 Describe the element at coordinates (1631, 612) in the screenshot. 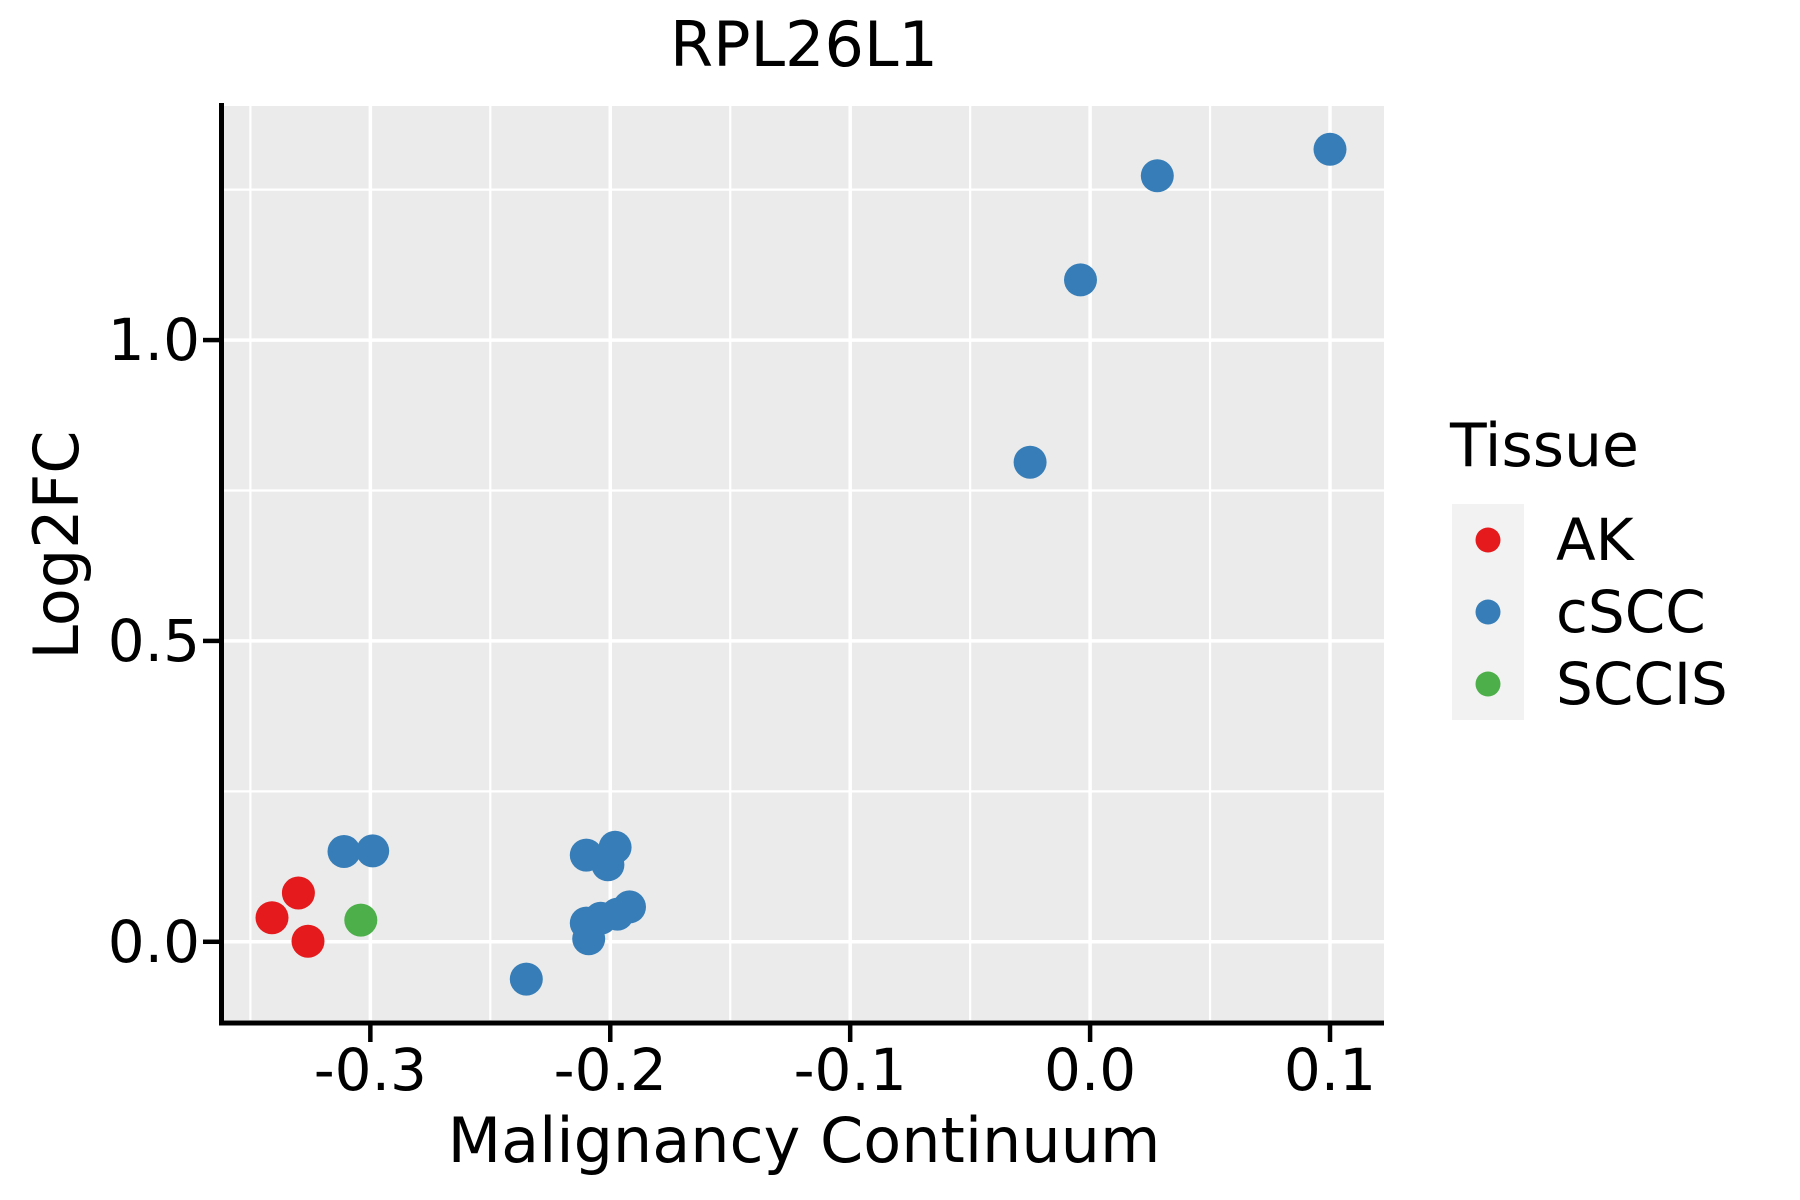

I see `legend-label-cscc: cSCC` at that location.